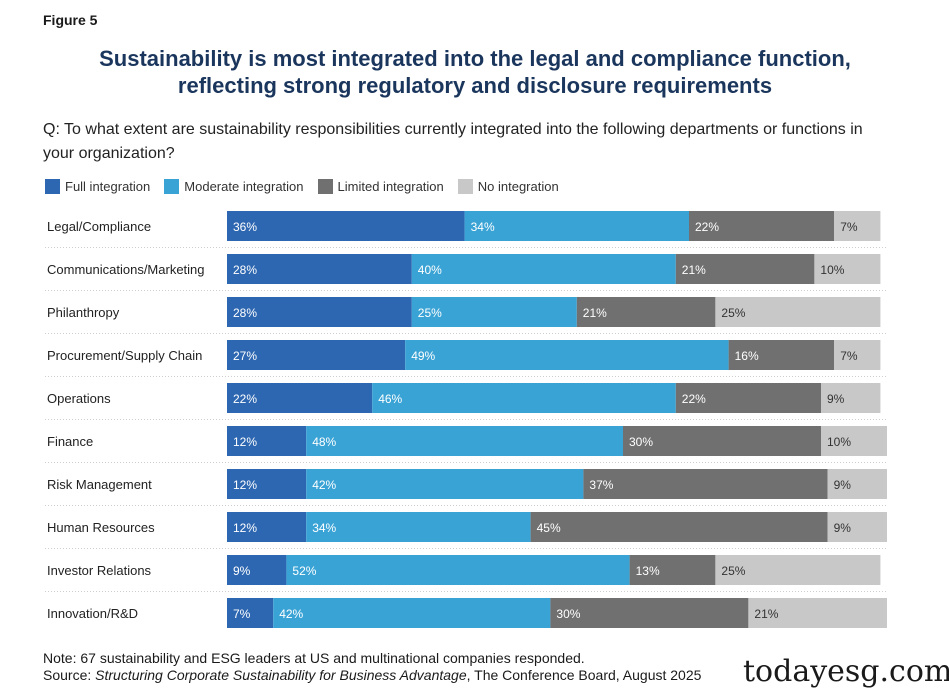 The width and height of the screenshot is (949, 691). What do you see at coordinates (430, 270) in the screenshot?
I see `data-label-moderate-communications-marketing: 40%` at bounding box center [430, 270].